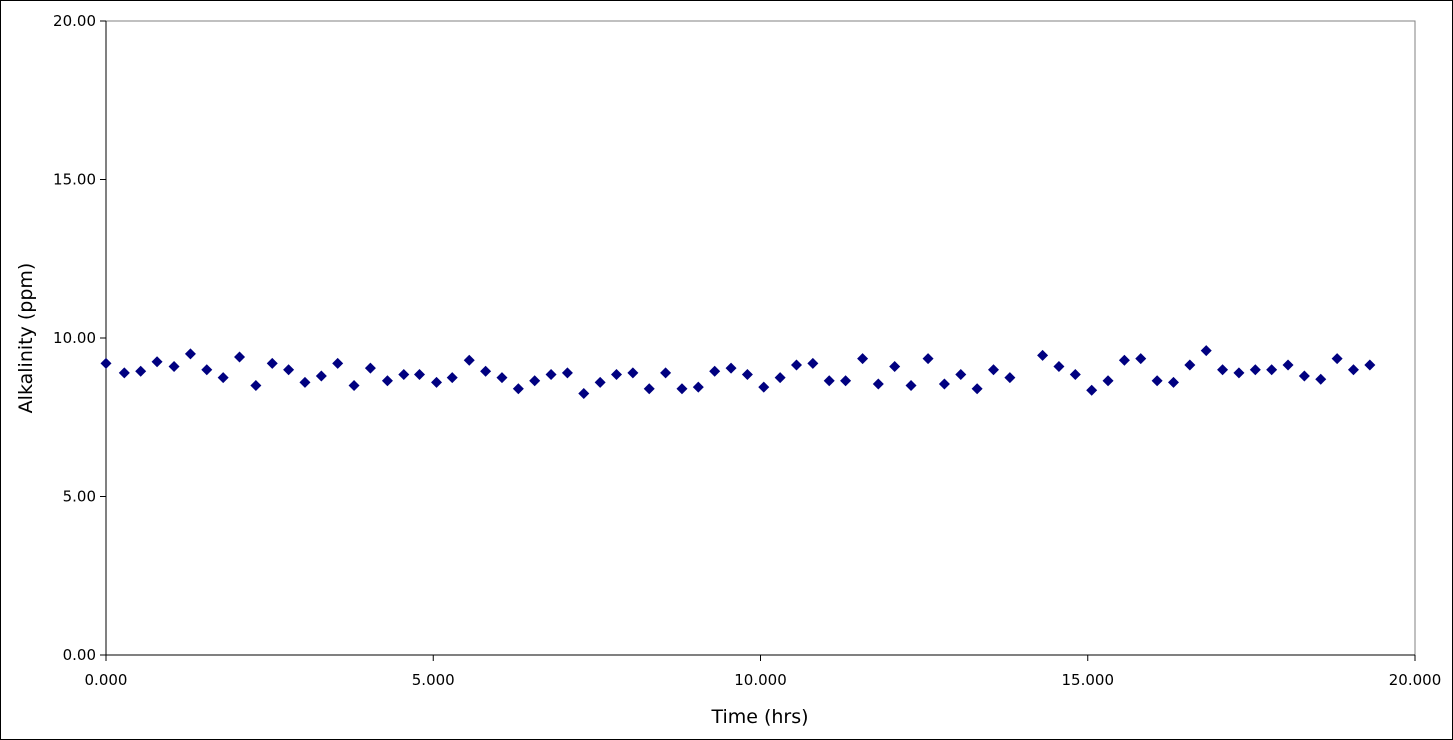 The width and height of the screenshot is (1453, 740). What do you see at coordinates (26, 338) in the screenshot?
I see `y-axis-title: Alkalinity (ppm)` at bounding box center [26, 338].